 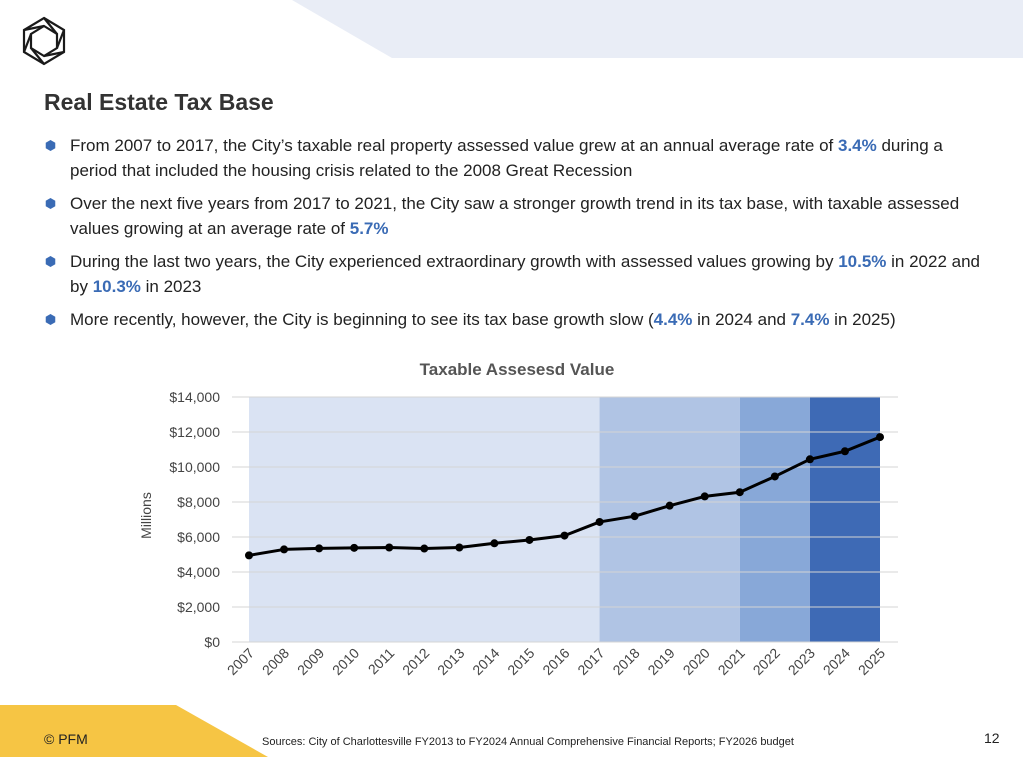 What do you see at coordinates (198, 537) in the screenshot?
I see `y-tick-label: $6,000` at bounding box center [198, 537].